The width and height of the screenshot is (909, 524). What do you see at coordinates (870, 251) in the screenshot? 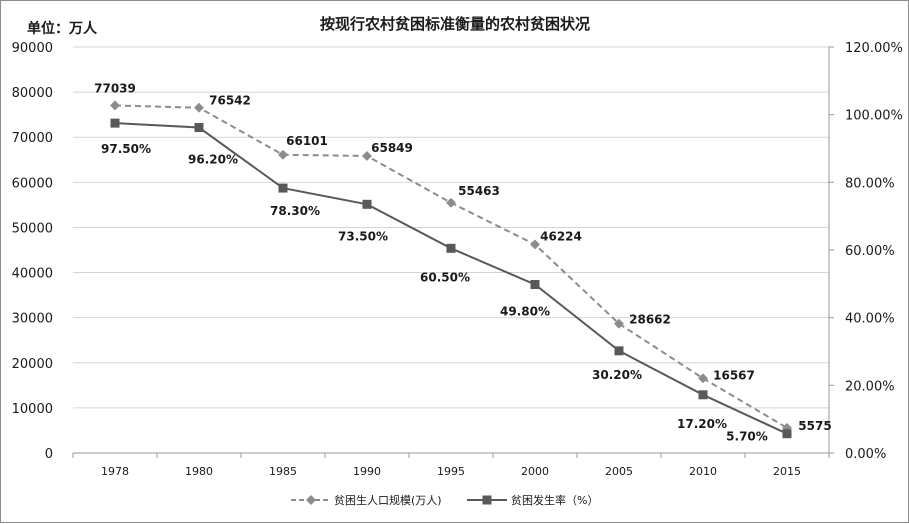
I see `right-axis-tick-label: 60.00%` at bounding box center [870, 251].